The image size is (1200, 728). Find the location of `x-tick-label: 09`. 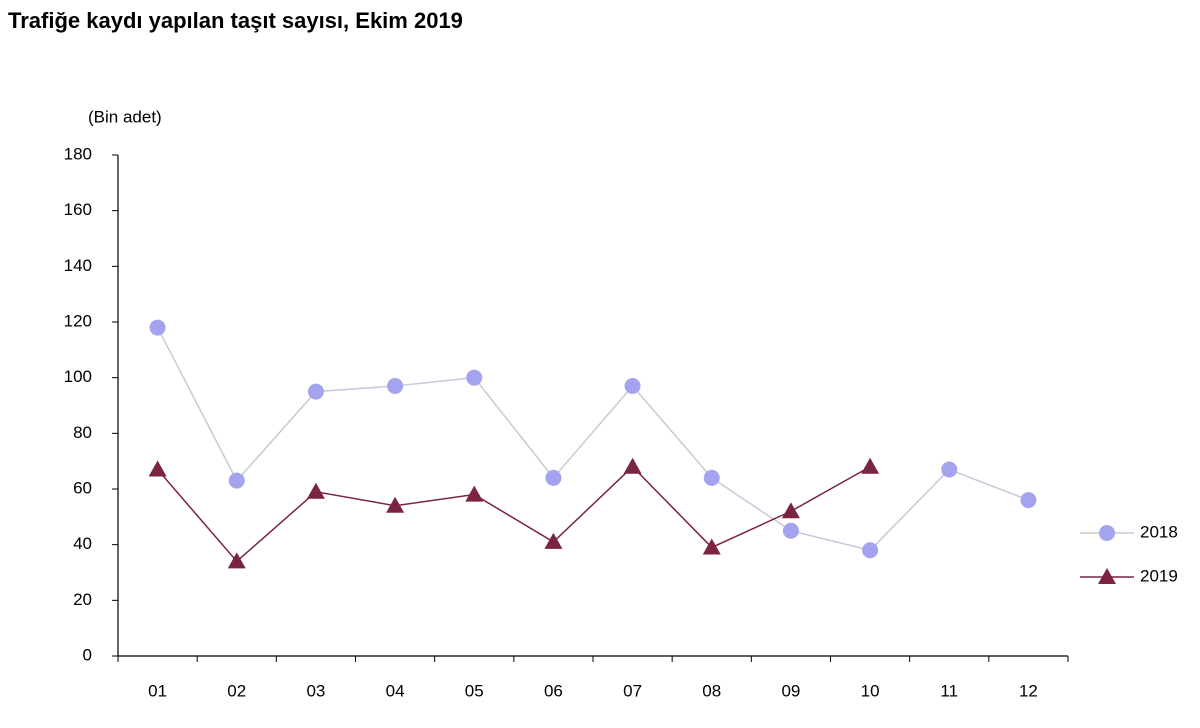

x-tick-label: 09 is located at coordinates (790, 690).